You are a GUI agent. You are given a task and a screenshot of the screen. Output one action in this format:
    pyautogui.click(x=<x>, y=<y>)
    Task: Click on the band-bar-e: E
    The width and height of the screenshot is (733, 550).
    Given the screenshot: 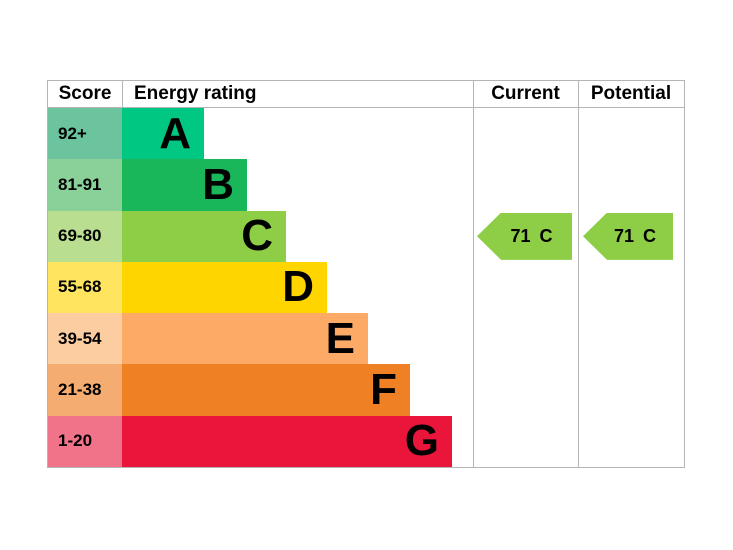 What is the action you would take?
    pyautogui.click(x=245, y=339)
    